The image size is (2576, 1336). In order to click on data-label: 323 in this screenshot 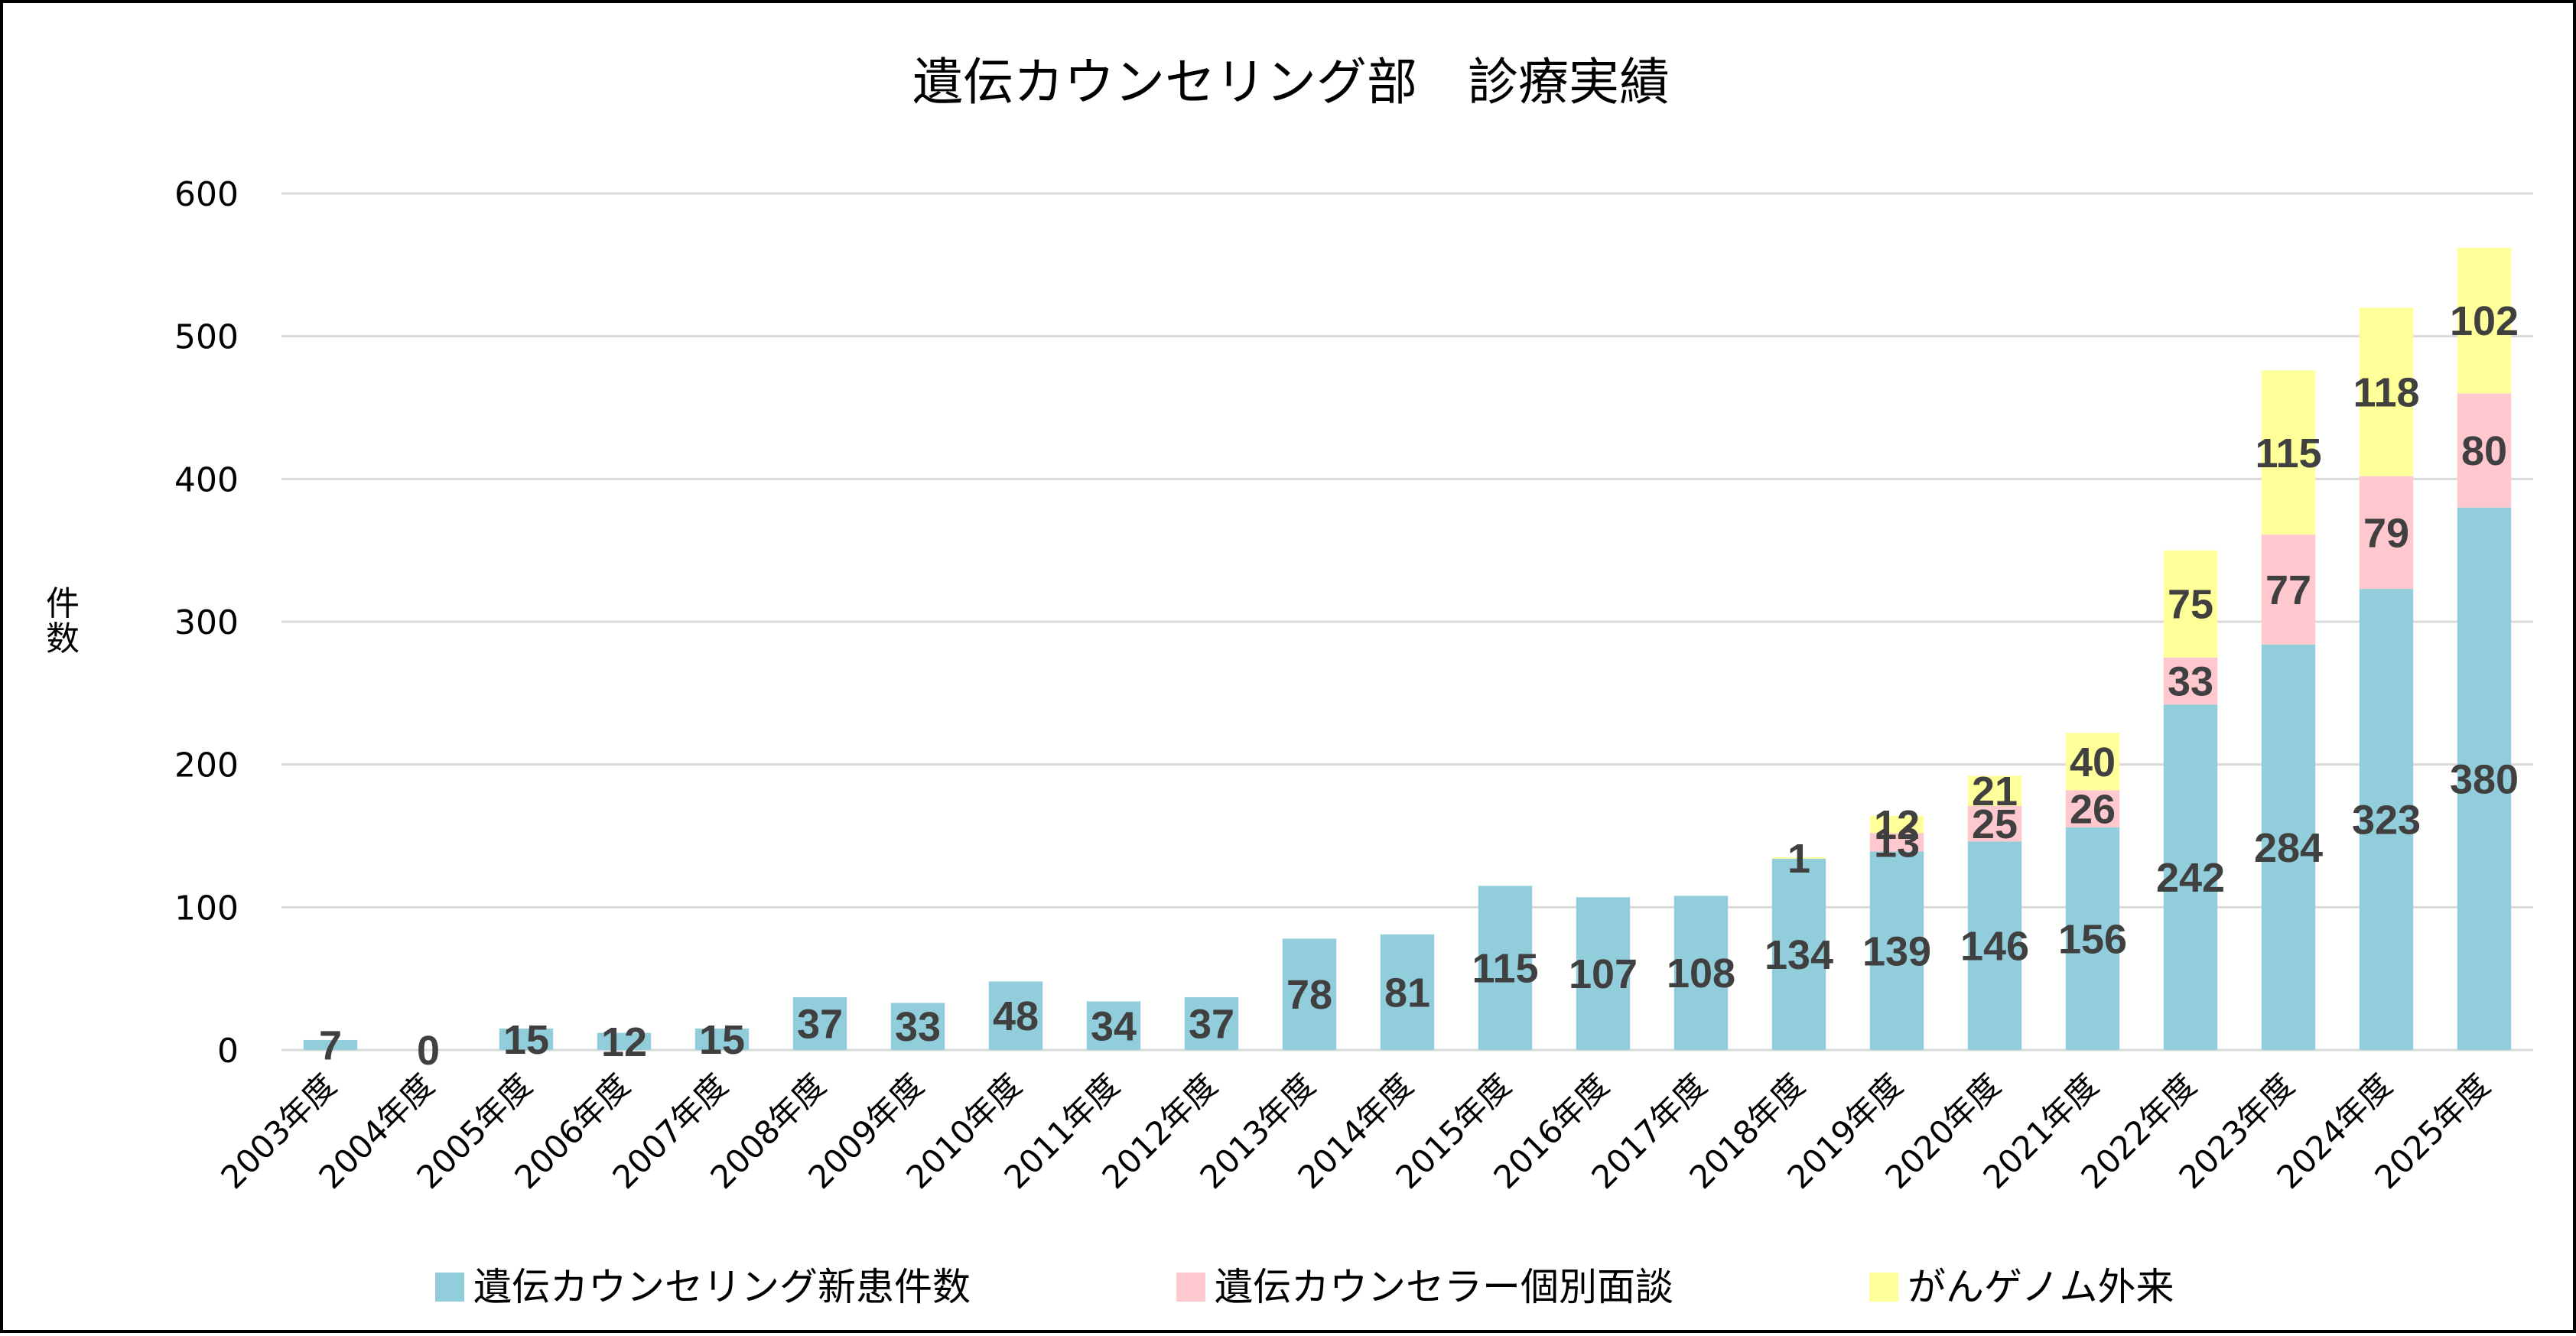, I will do `click(2386, 821)`.